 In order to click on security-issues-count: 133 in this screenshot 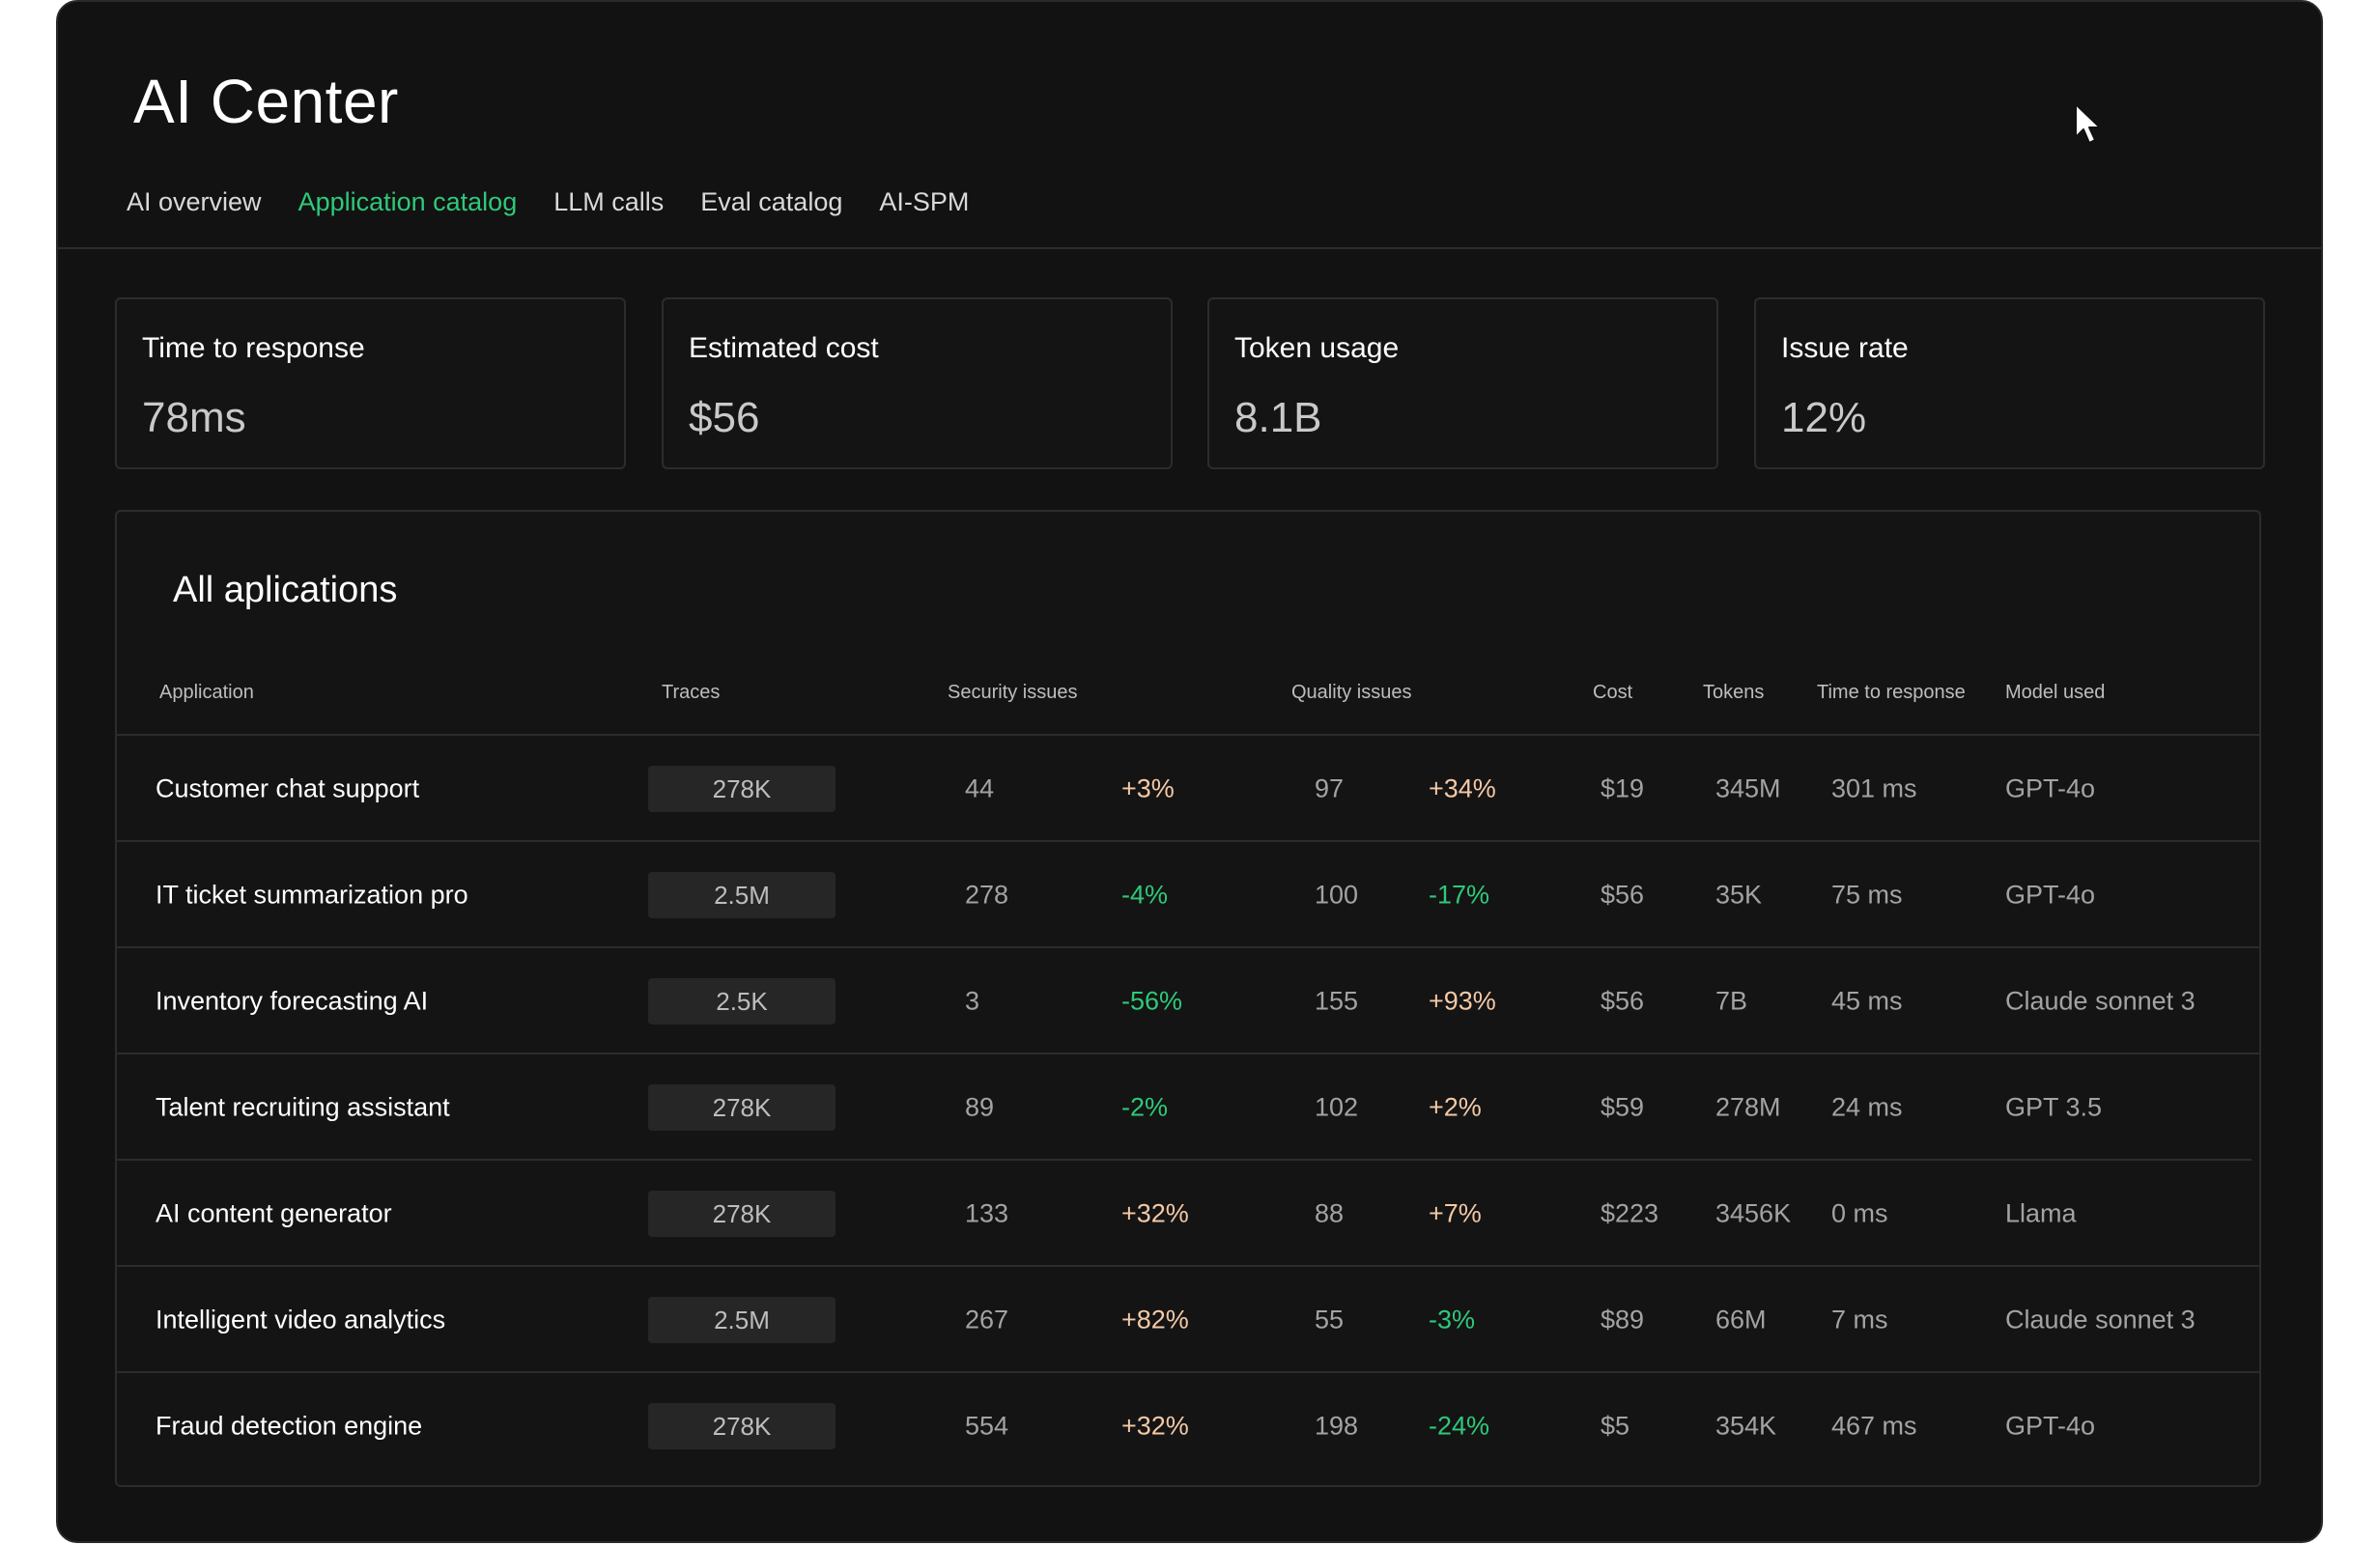, I will do `click(987, 1213)`.